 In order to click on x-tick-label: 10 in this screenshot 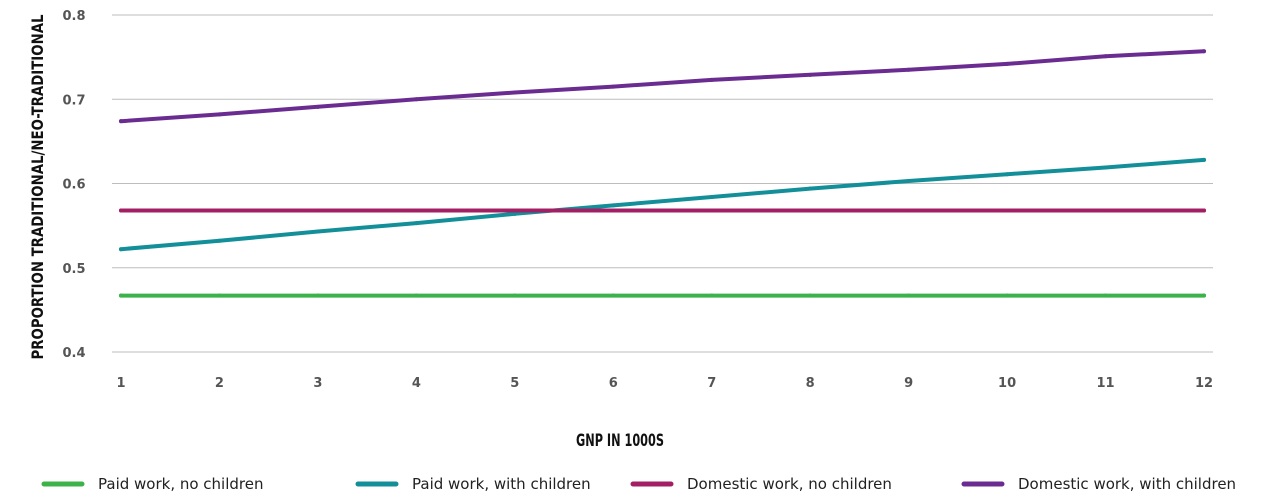, I will do `click(1007, 383)`.